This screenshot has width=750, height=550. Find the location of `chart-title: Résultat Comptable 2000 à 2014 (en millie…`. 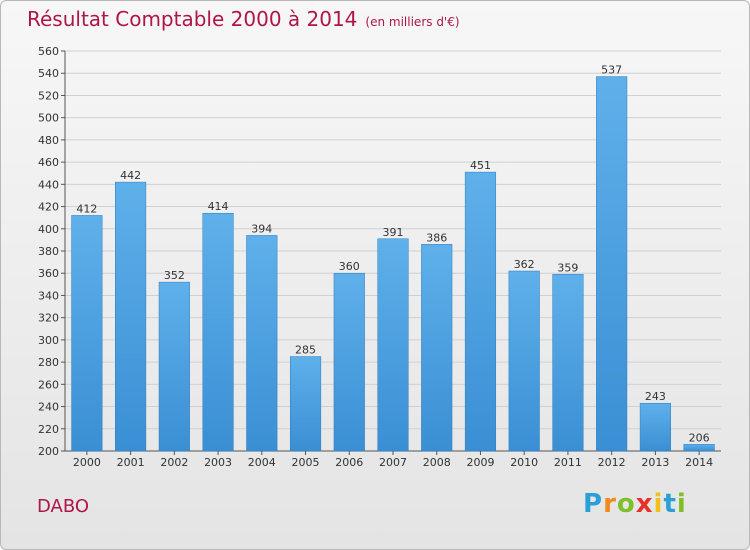

chart-title: Résultat Comptable 2000 à 2014 (en millie… is located at coordinates (243, 19).